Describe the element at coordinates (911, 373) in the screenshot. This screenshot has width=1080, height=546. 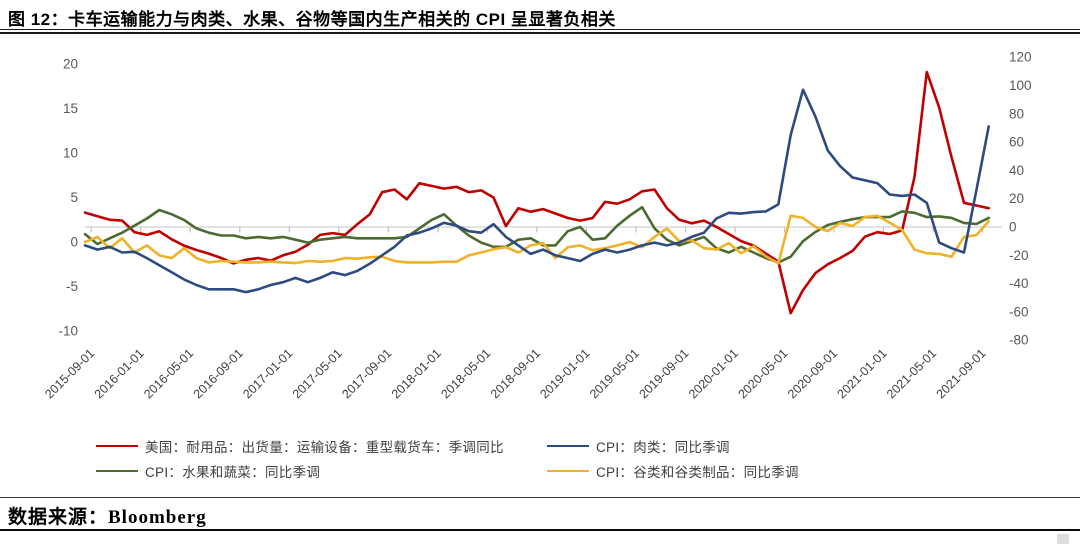
I see `x-axis-label: 2021-05-01` at that location.